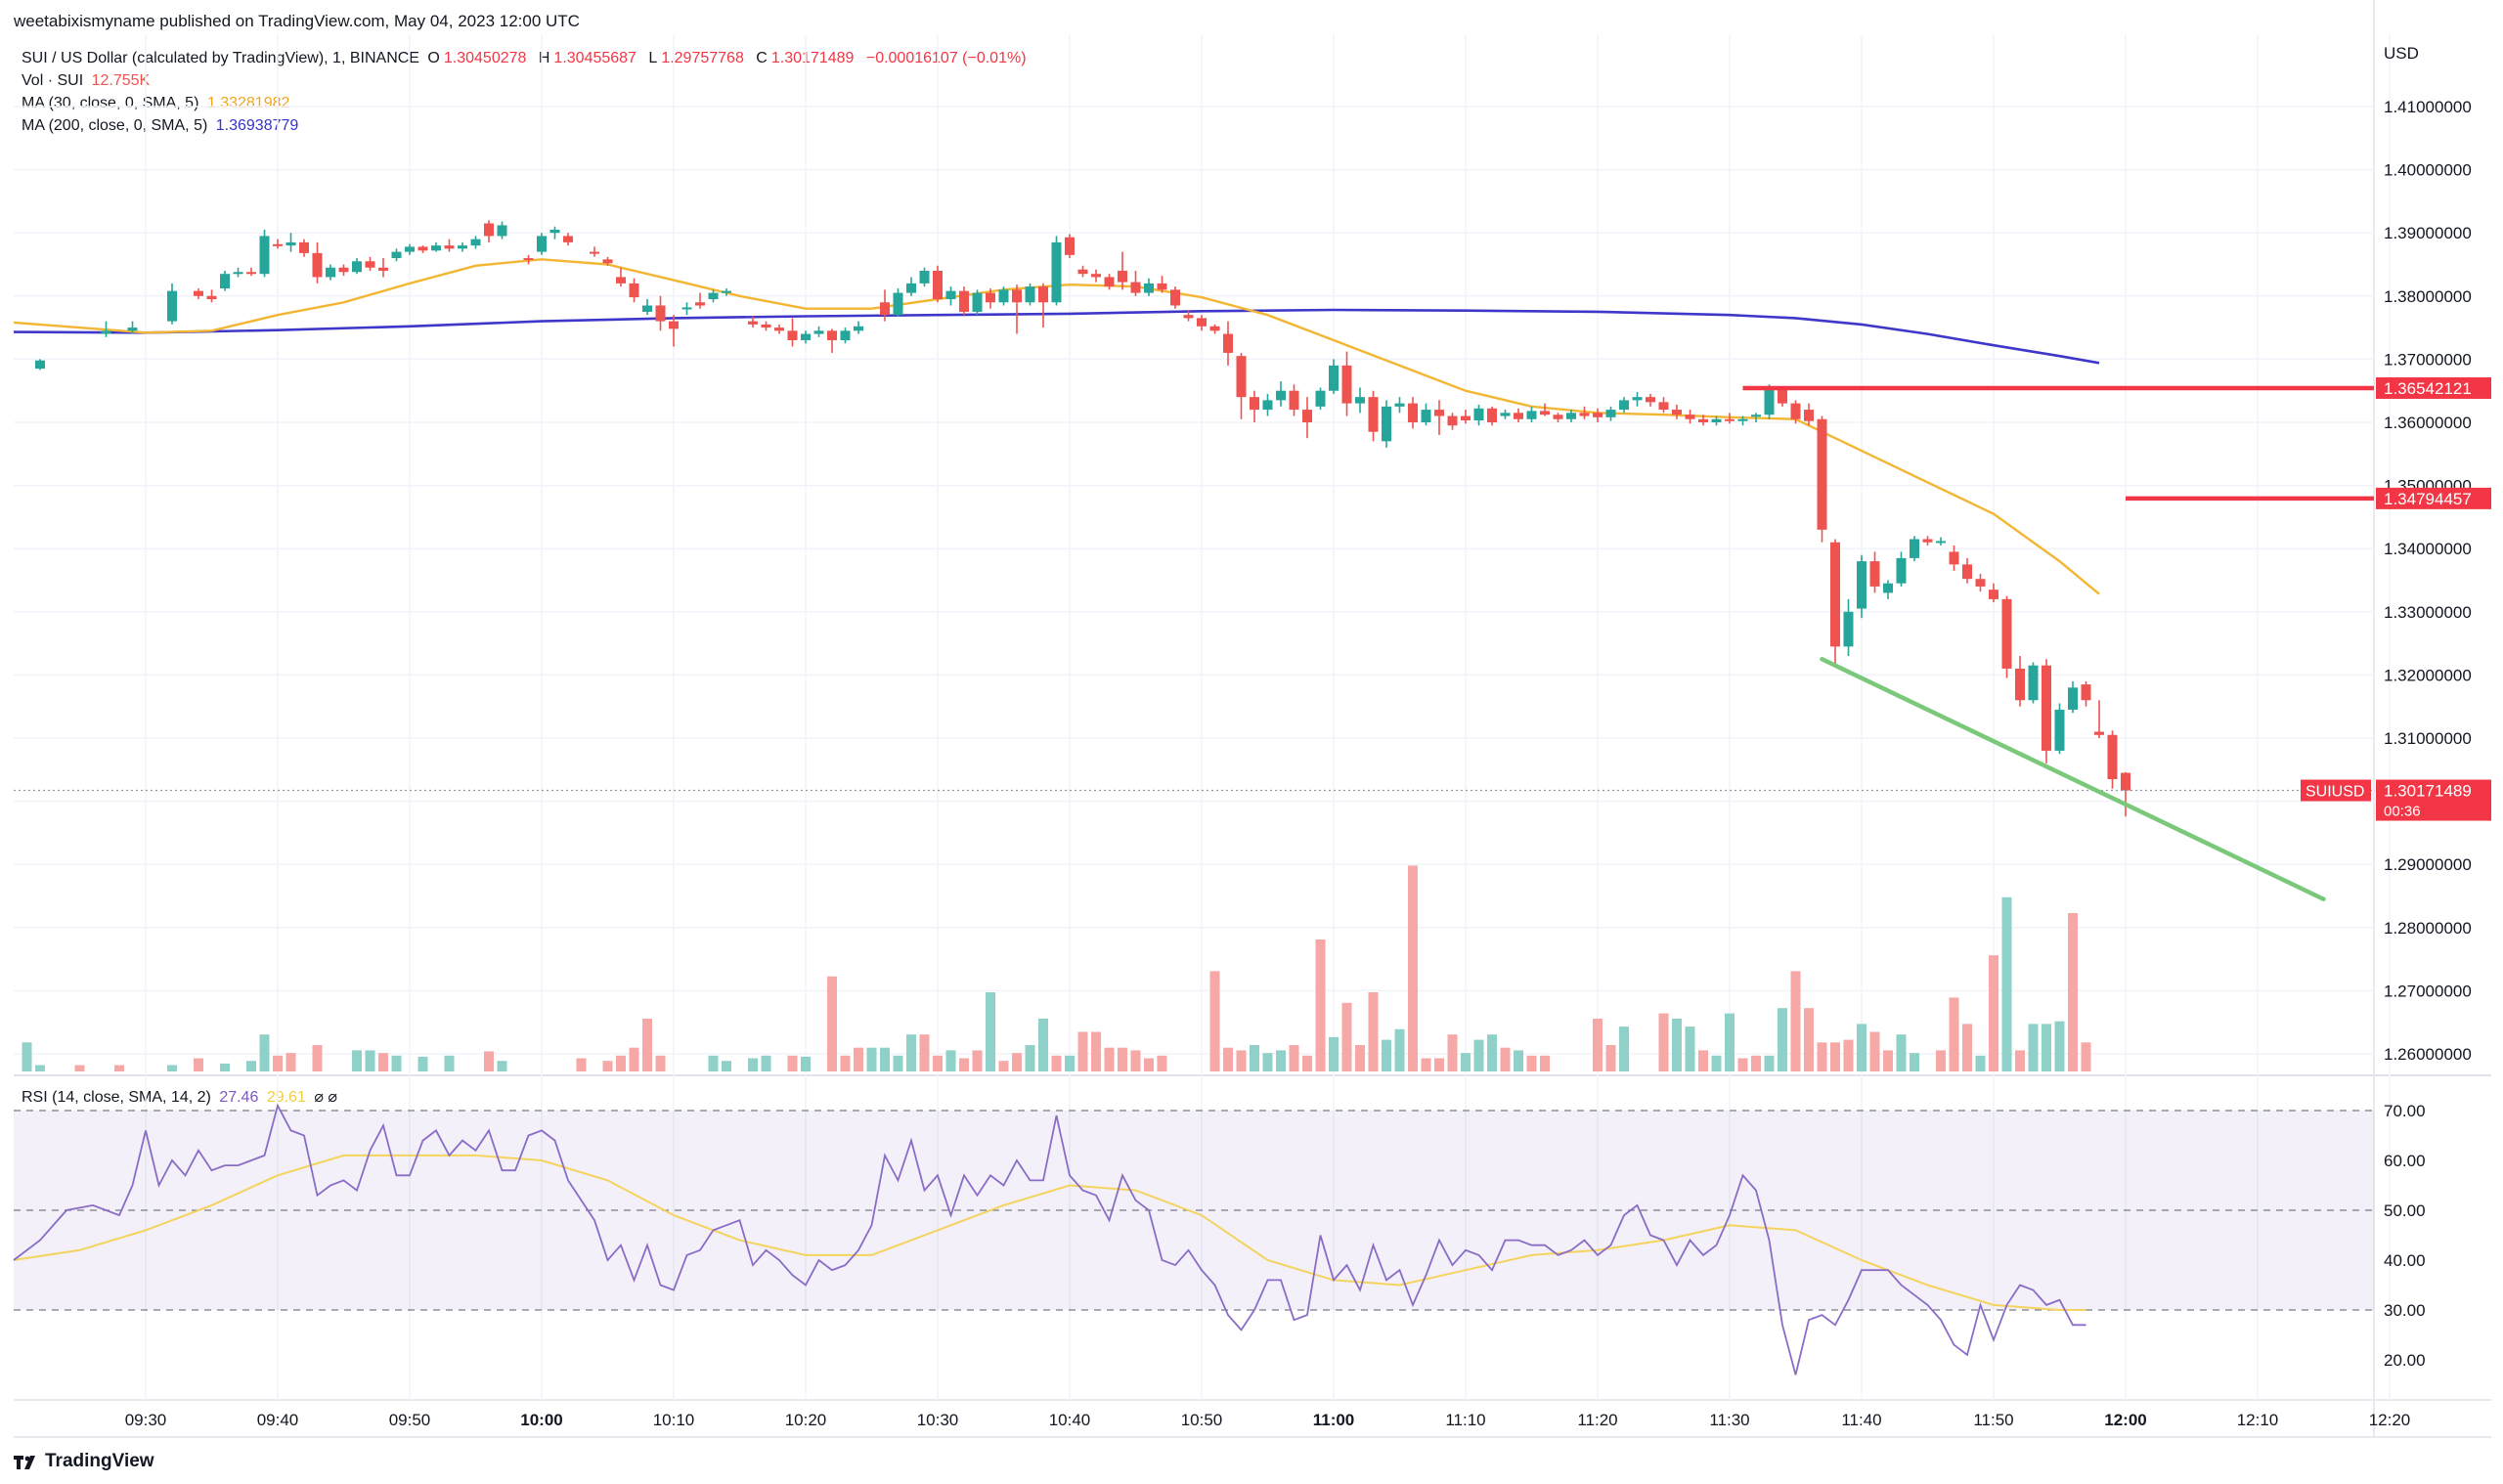 The width and height of the screenshot is (2503, 1484). Describe the element at coordinates (326, 1097) in the screenshot. I see `rsi-settings-icons: ⌀ ⌀` at that location.